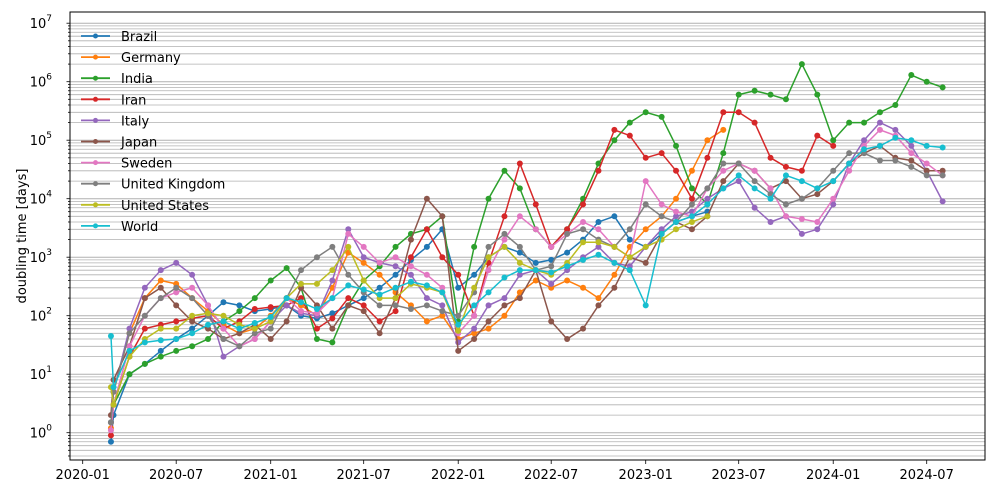 Image resolution: width=1000 pixels, height=500 pixels. What do you see at coordinates (119, 143) in the screenshot?
I see `legend-item: Japan` at bounding box center [119, 143].